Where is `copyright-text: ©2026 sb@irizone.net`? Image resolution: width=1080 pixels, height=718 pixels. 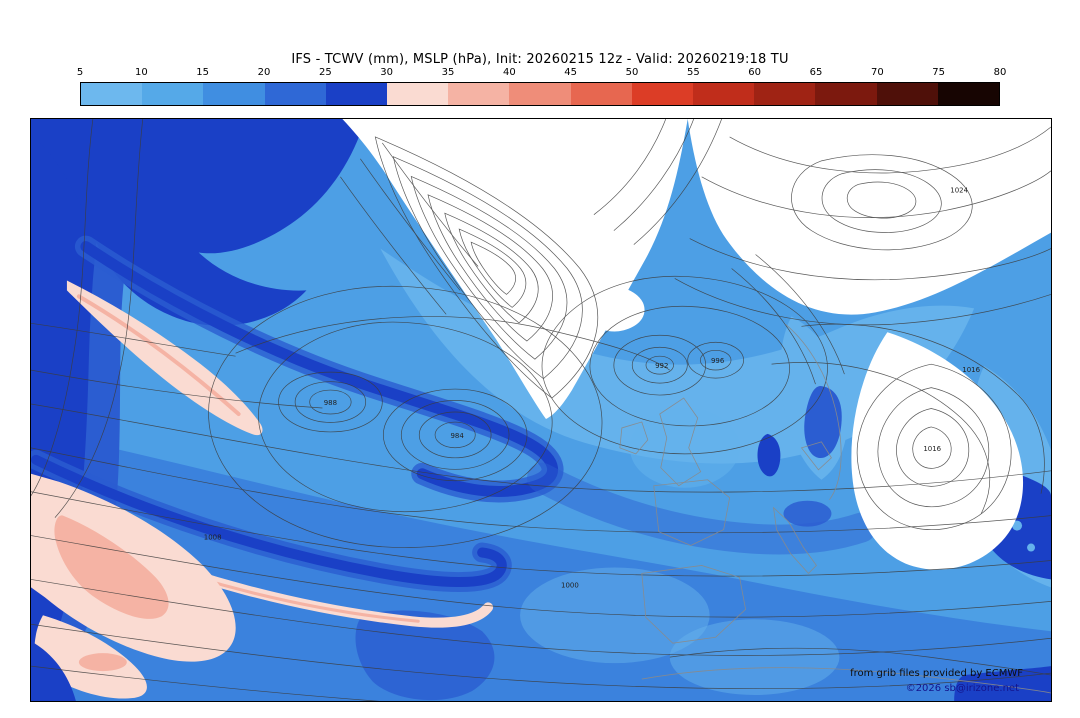
copyright-text: ©2026 sb@irizone.net is located at coordinates (962, 688).